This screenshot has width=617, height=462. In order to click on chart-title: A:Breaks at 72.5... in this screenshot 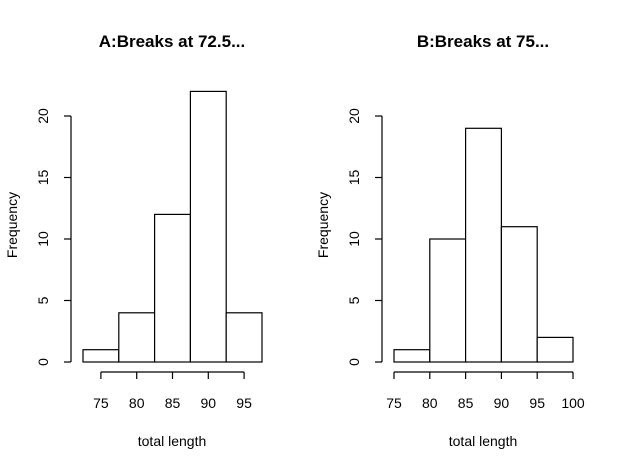, I will do `click(172, 41)`.